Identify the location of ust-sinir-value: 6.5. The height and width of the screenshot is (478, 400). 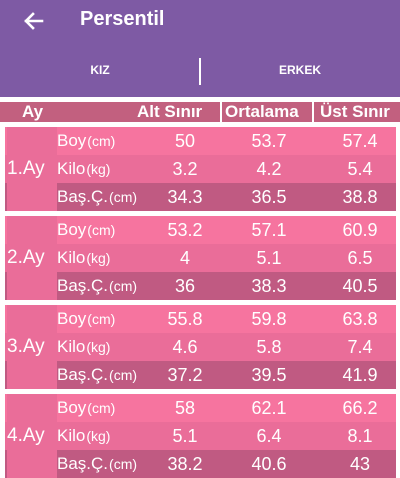
(360, 257).